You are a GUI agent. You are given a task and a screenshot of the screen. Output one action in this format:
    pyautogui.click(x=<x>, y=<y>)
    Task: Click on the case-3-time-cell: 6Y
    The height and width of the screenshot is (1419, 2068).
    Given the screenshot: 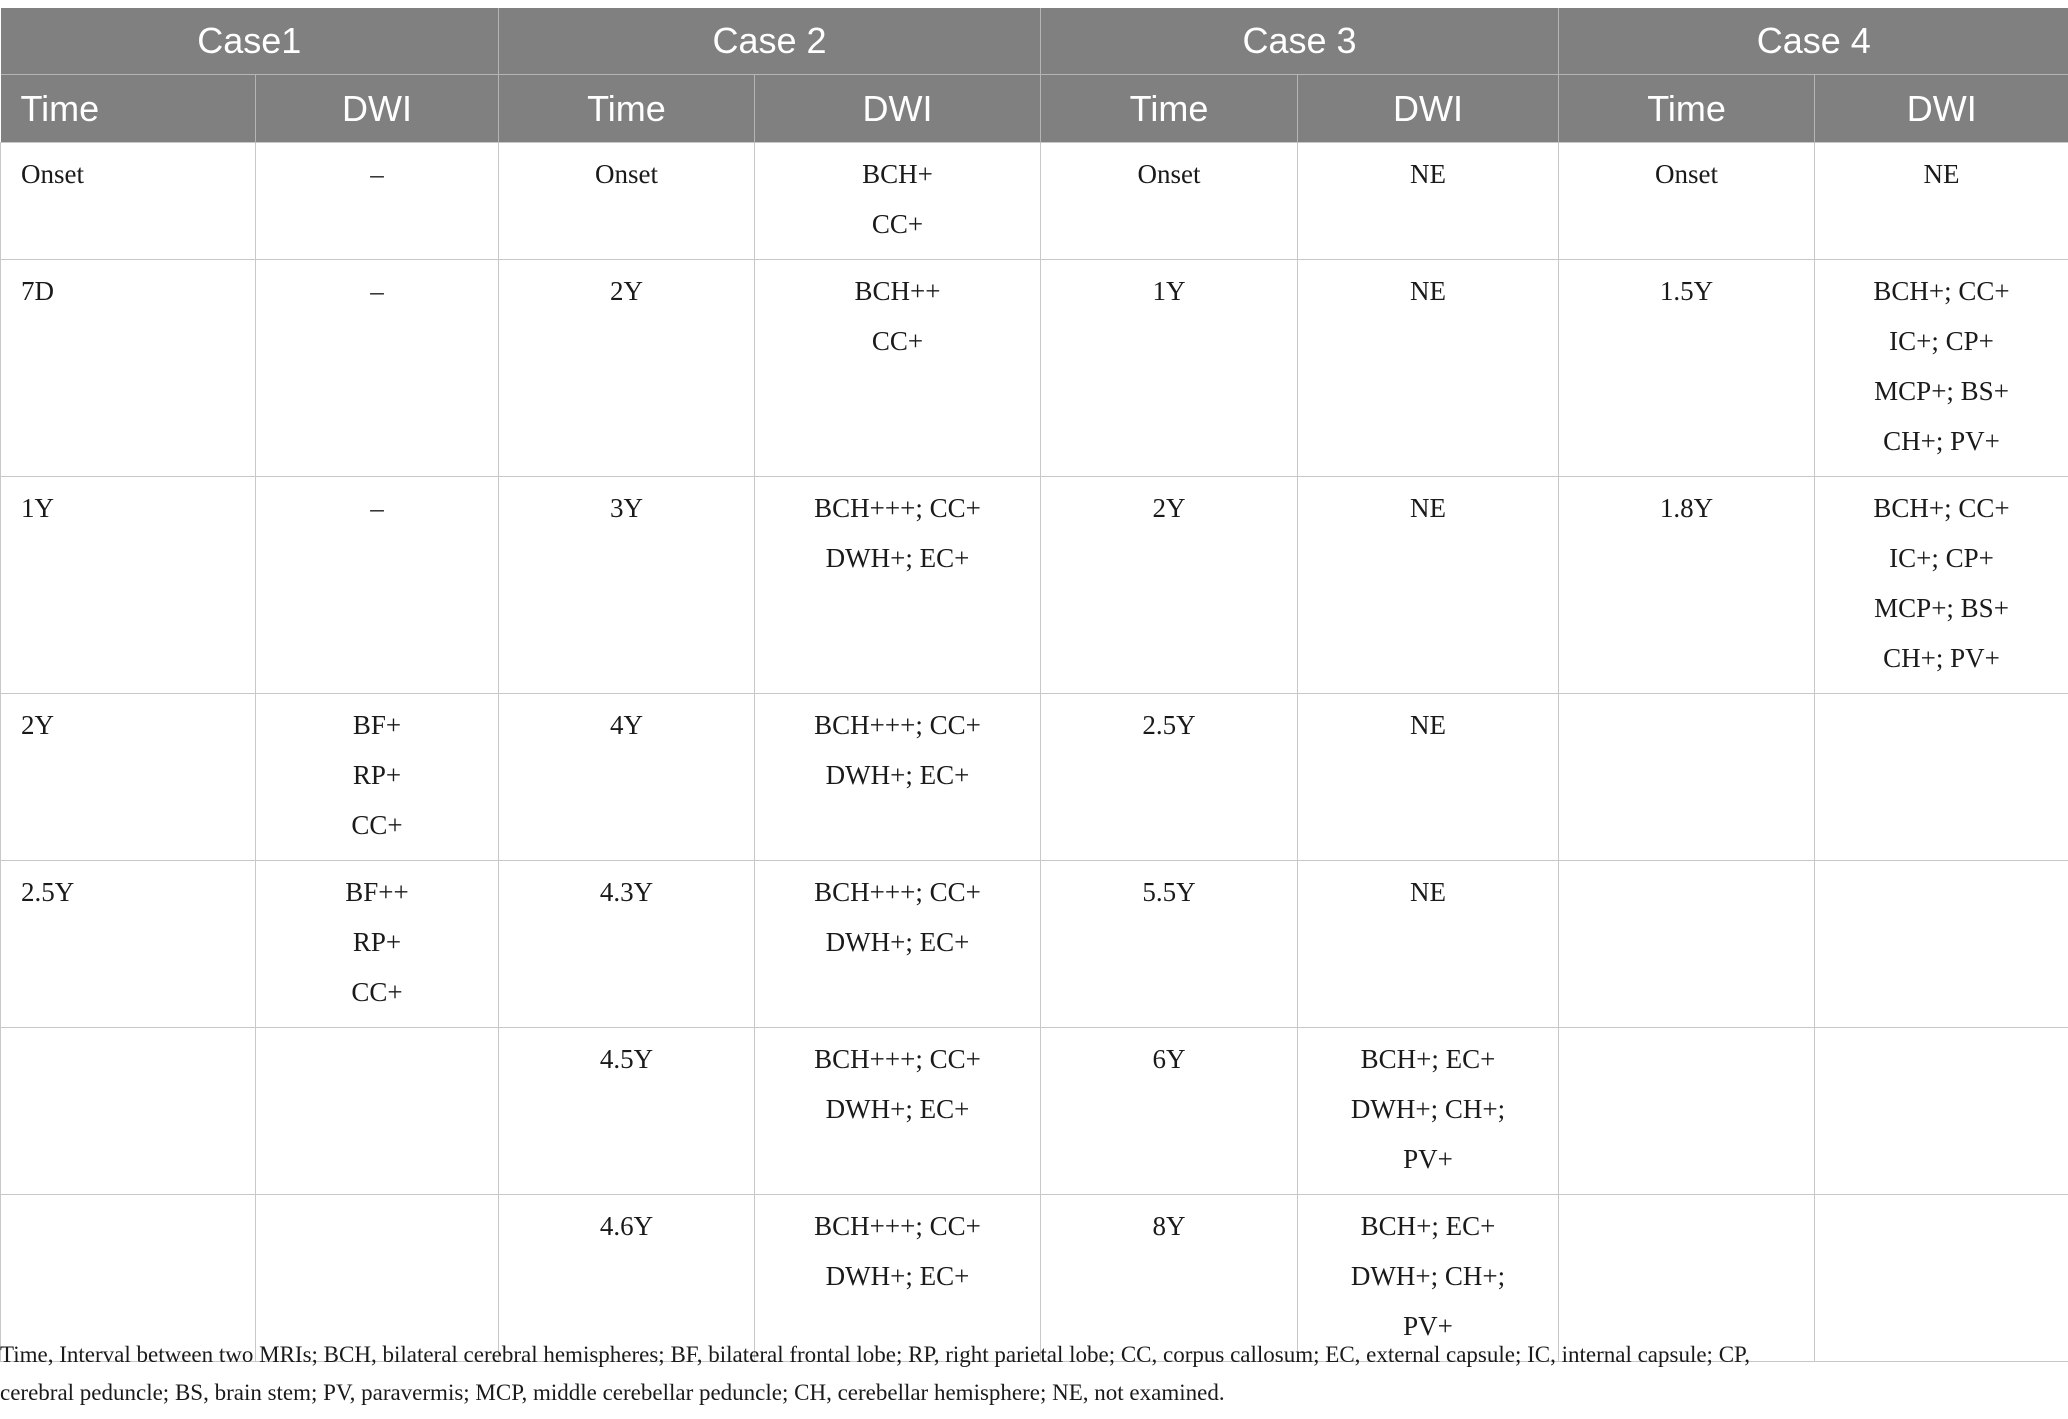 What is the action you would take?
    pyautogui.click(x=1169, y=1111)
    